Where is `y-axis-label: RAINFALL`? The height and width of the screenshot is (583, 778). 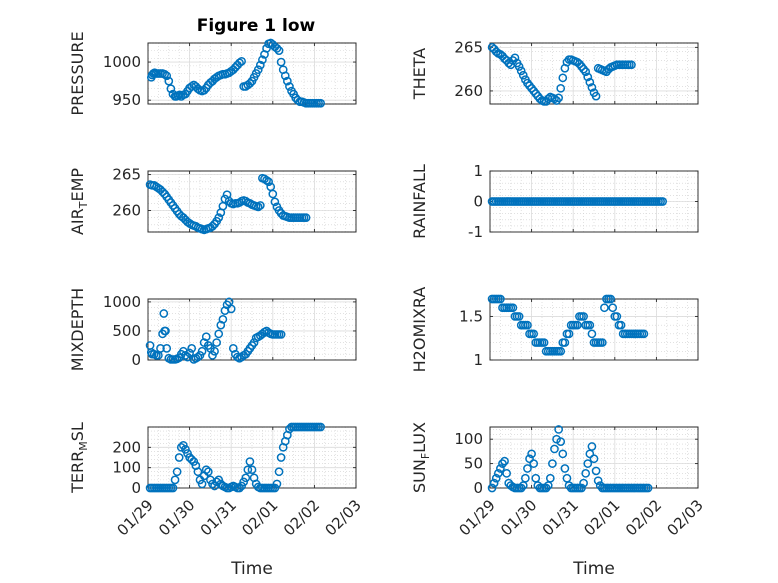
y-axis-label: RAINFALL is located at coordinates (419, 201).